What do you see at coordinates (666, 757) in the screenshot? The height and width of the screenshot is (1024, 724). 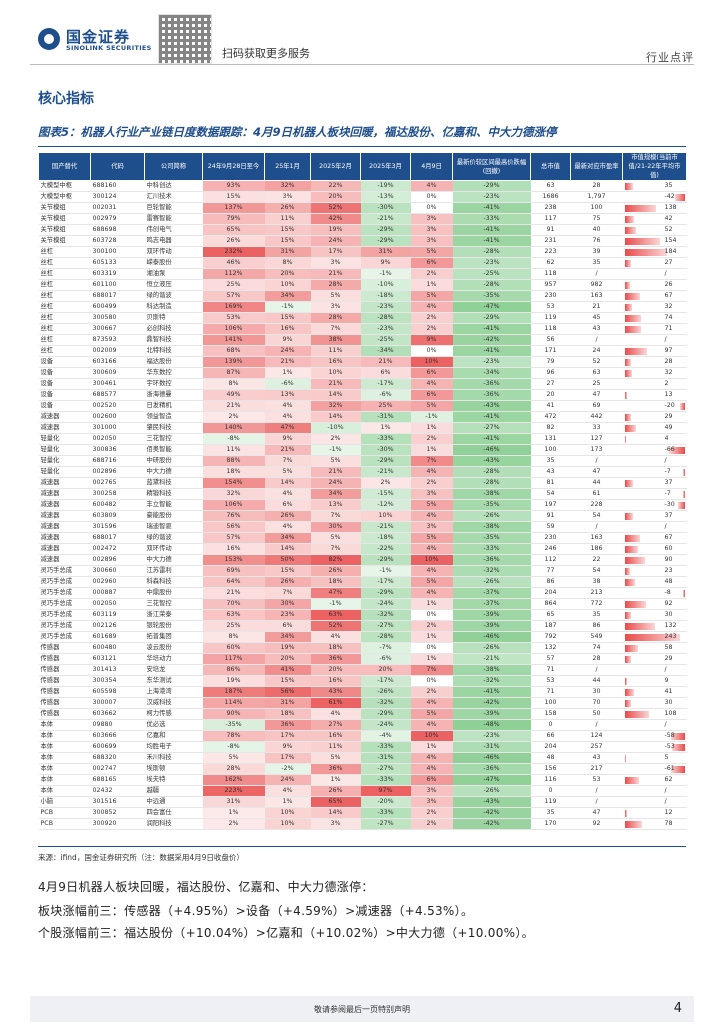 I see `market-cap-ratio: 5` at bounding box center [666, 757].